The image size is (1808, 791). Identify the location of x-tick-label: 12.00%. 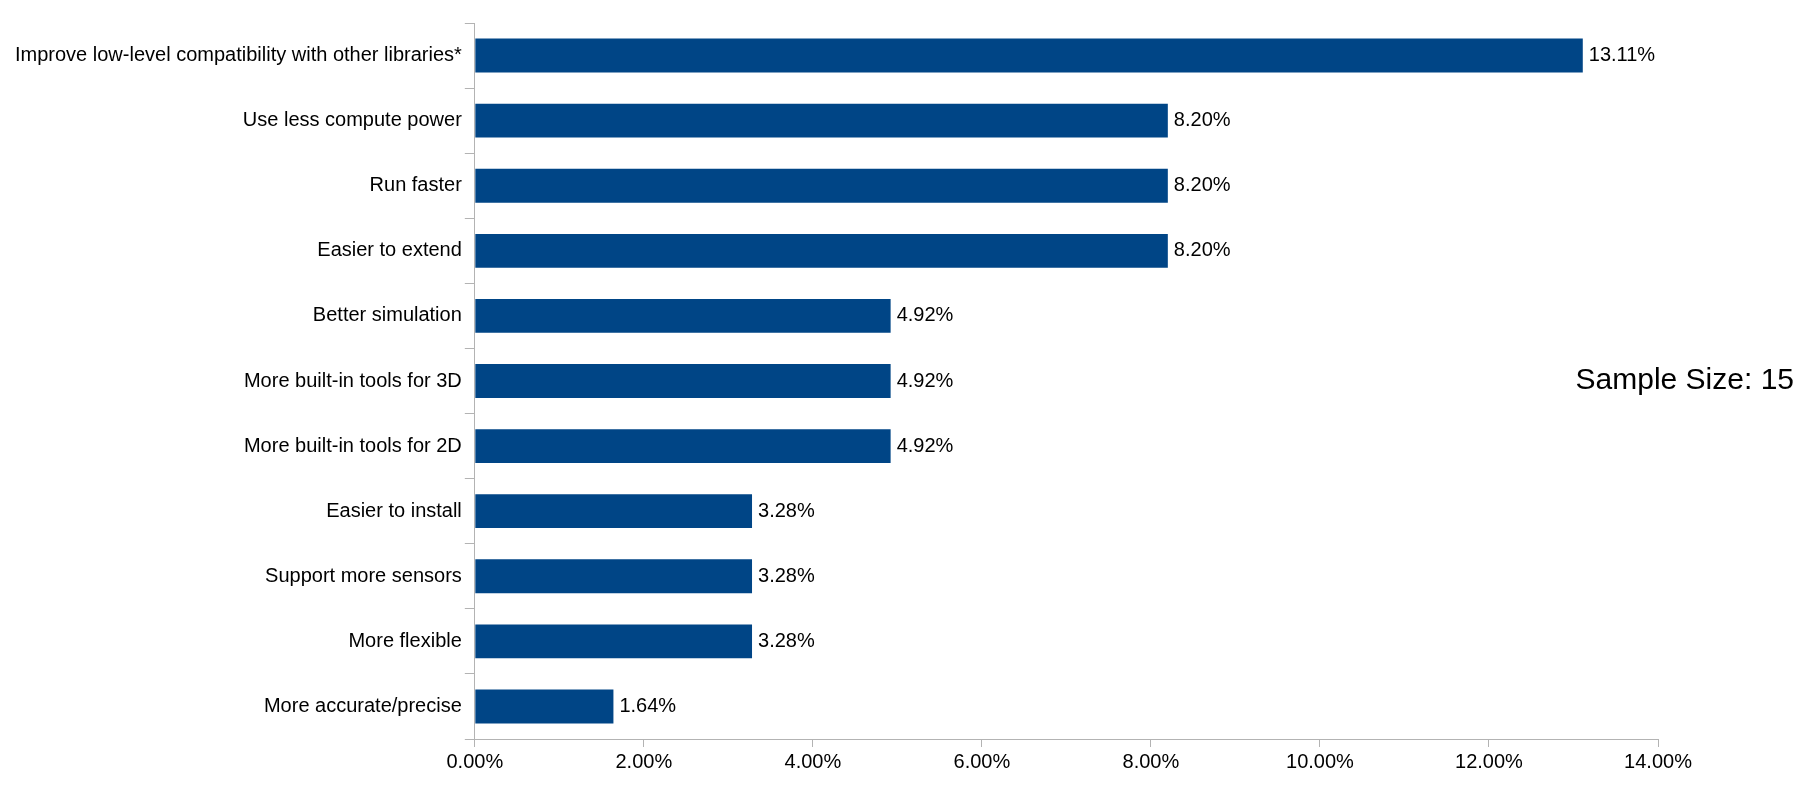
(1489, 760).